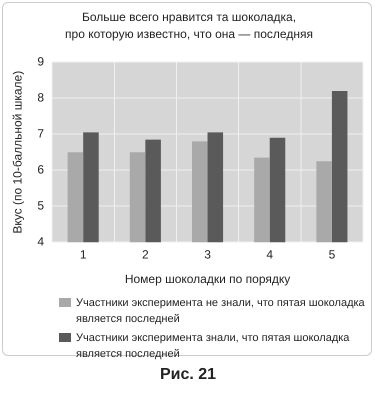 Image resolution: width=376 pixels, height=402 pixels. I want to click on y-tick-label: 6, so click(40, 169).